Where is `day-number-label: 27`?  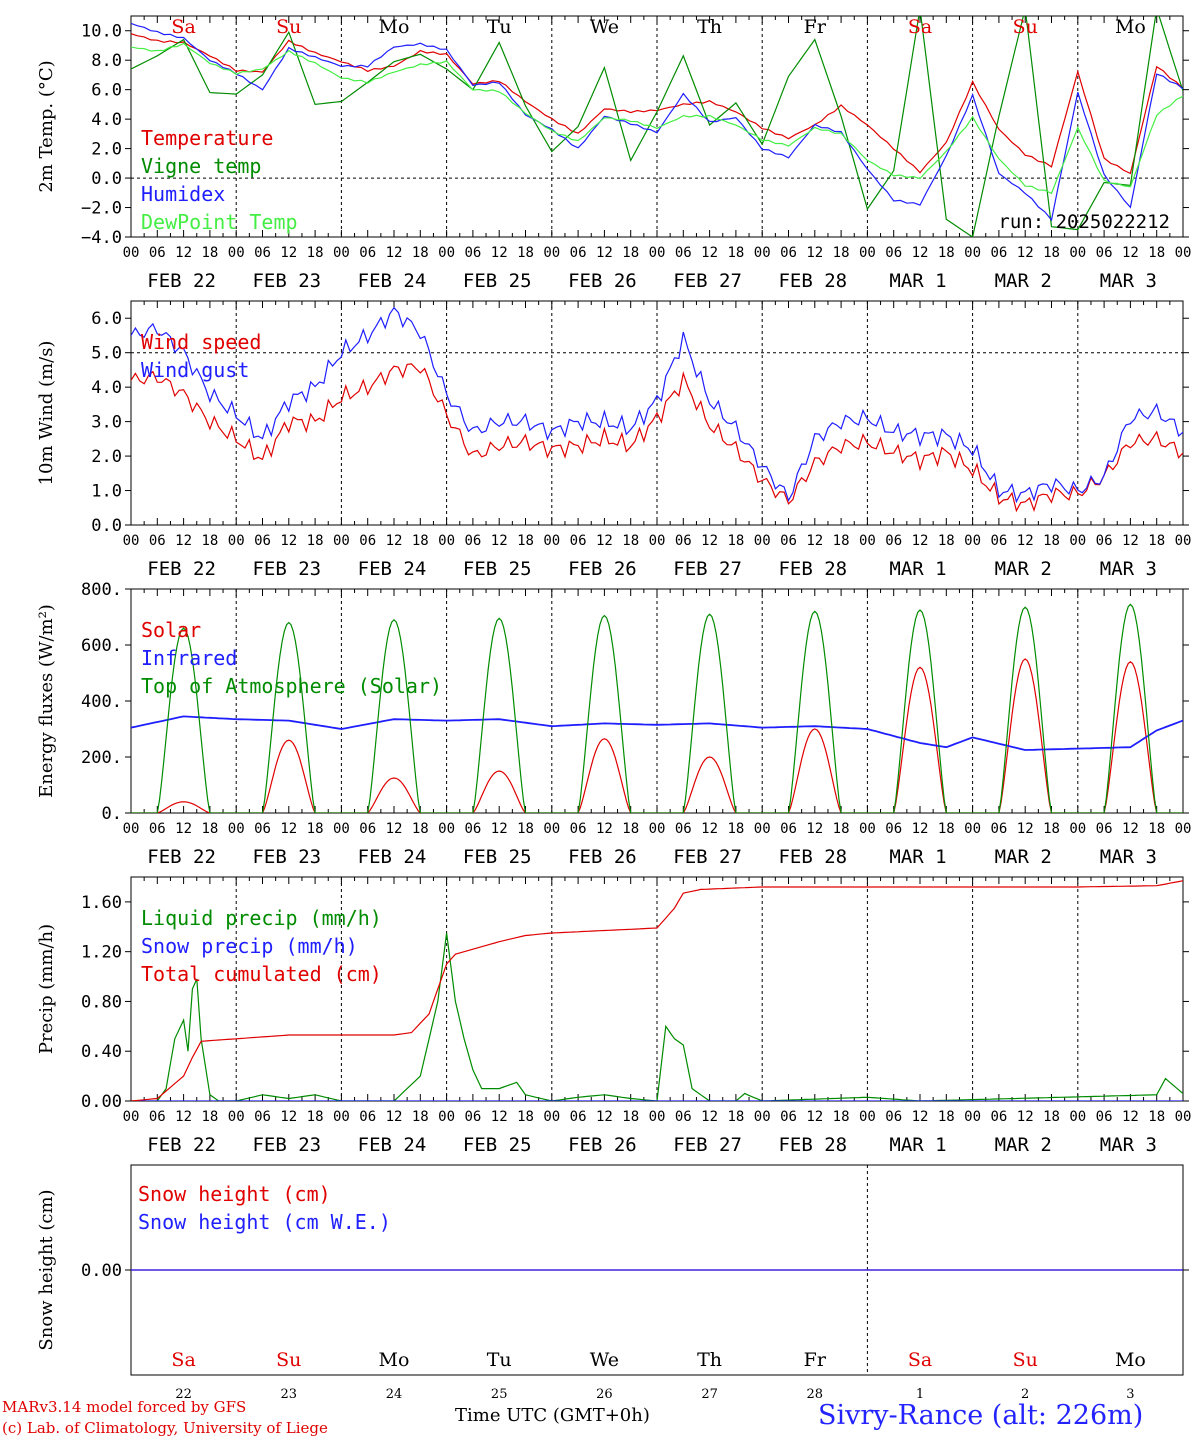
day-number-label: 27 is located at coordinates (709, 1394).